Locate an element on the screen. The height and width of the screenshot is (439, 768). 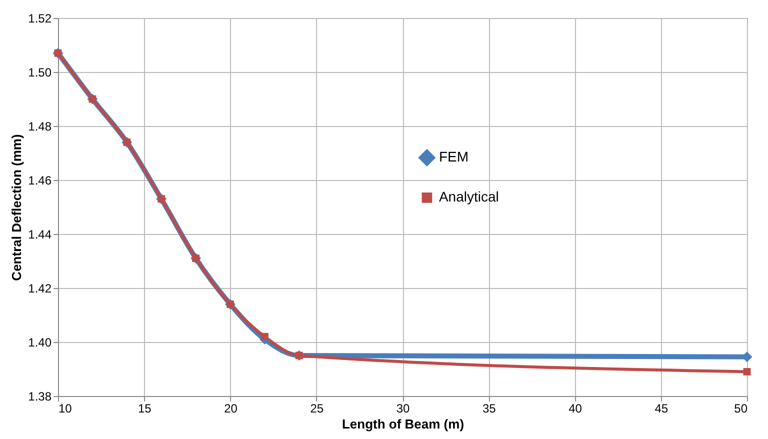
x-tick-label: 20 is located at coordinates (231, 409).